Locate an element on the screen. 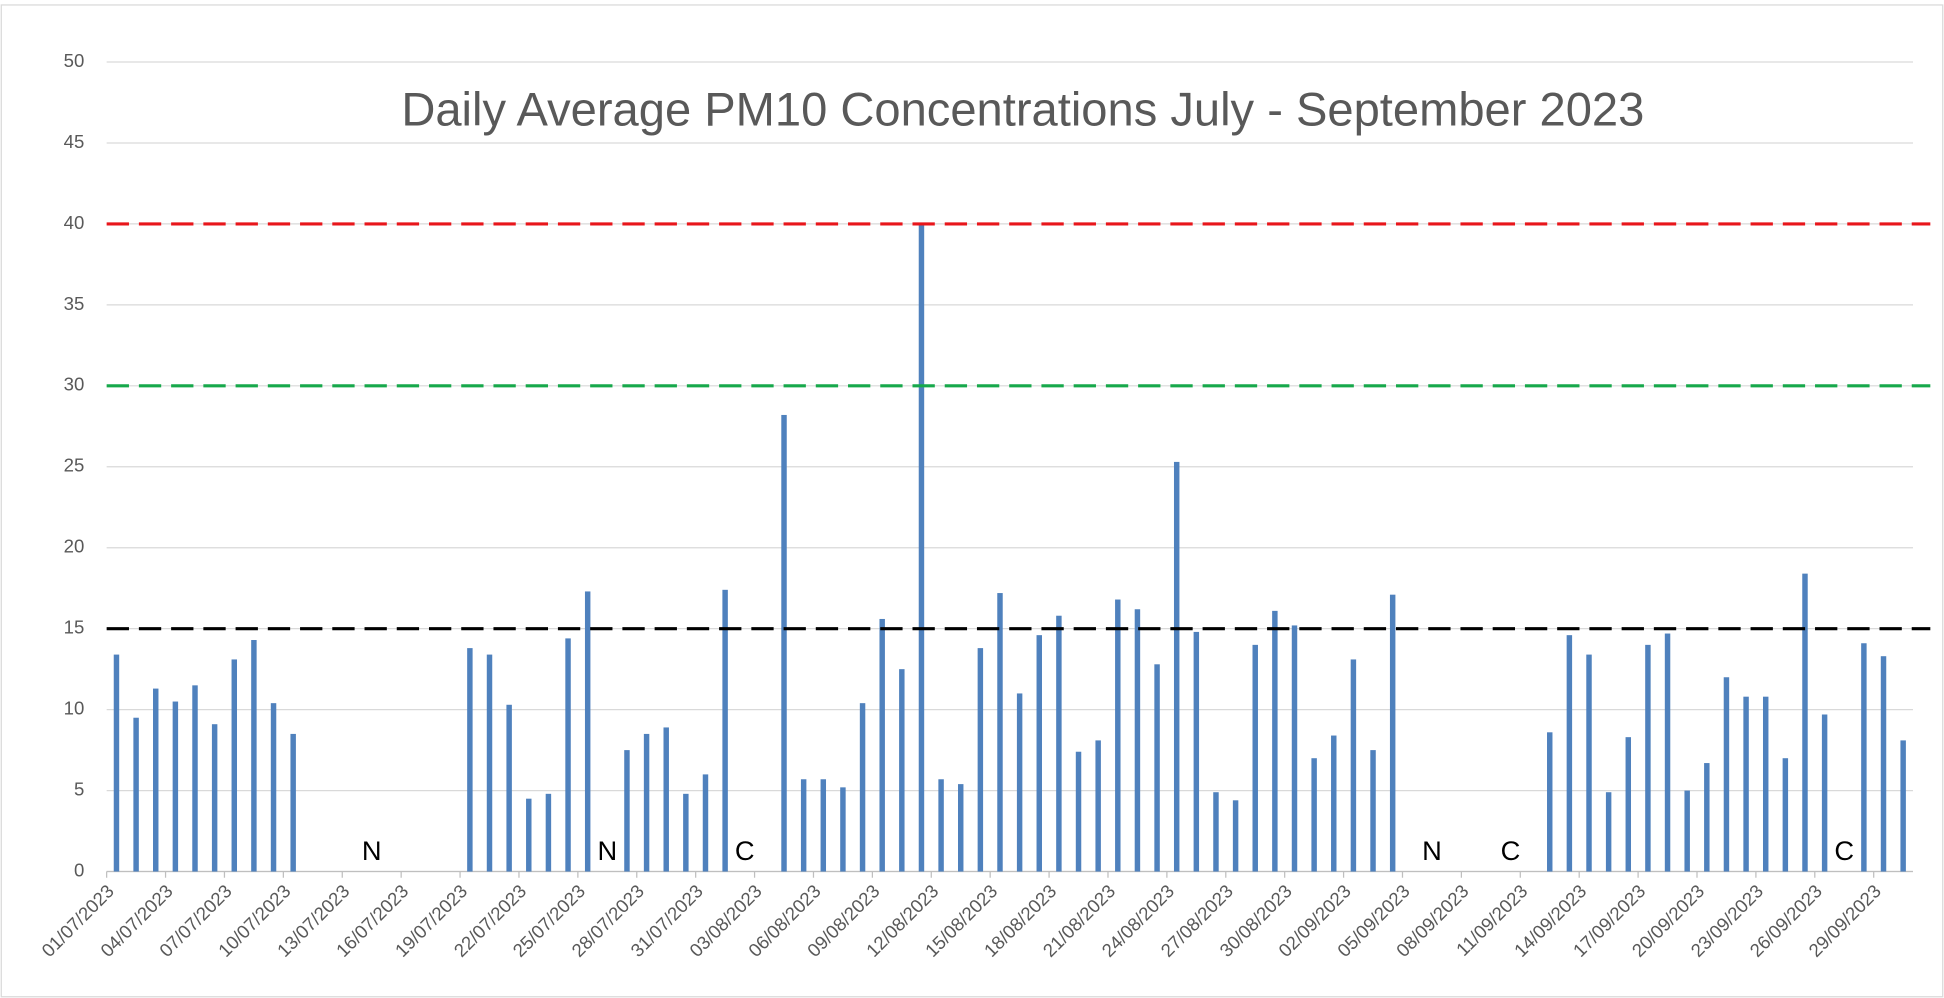 The height and width of the screenshot is (998, 1944). y-tick-label: 15 is located at coordinates (74, 627).